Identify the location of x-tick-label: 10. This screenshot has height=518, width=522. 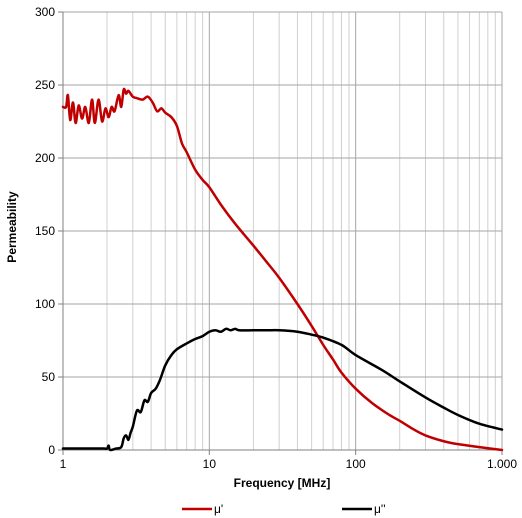
(210, 464).